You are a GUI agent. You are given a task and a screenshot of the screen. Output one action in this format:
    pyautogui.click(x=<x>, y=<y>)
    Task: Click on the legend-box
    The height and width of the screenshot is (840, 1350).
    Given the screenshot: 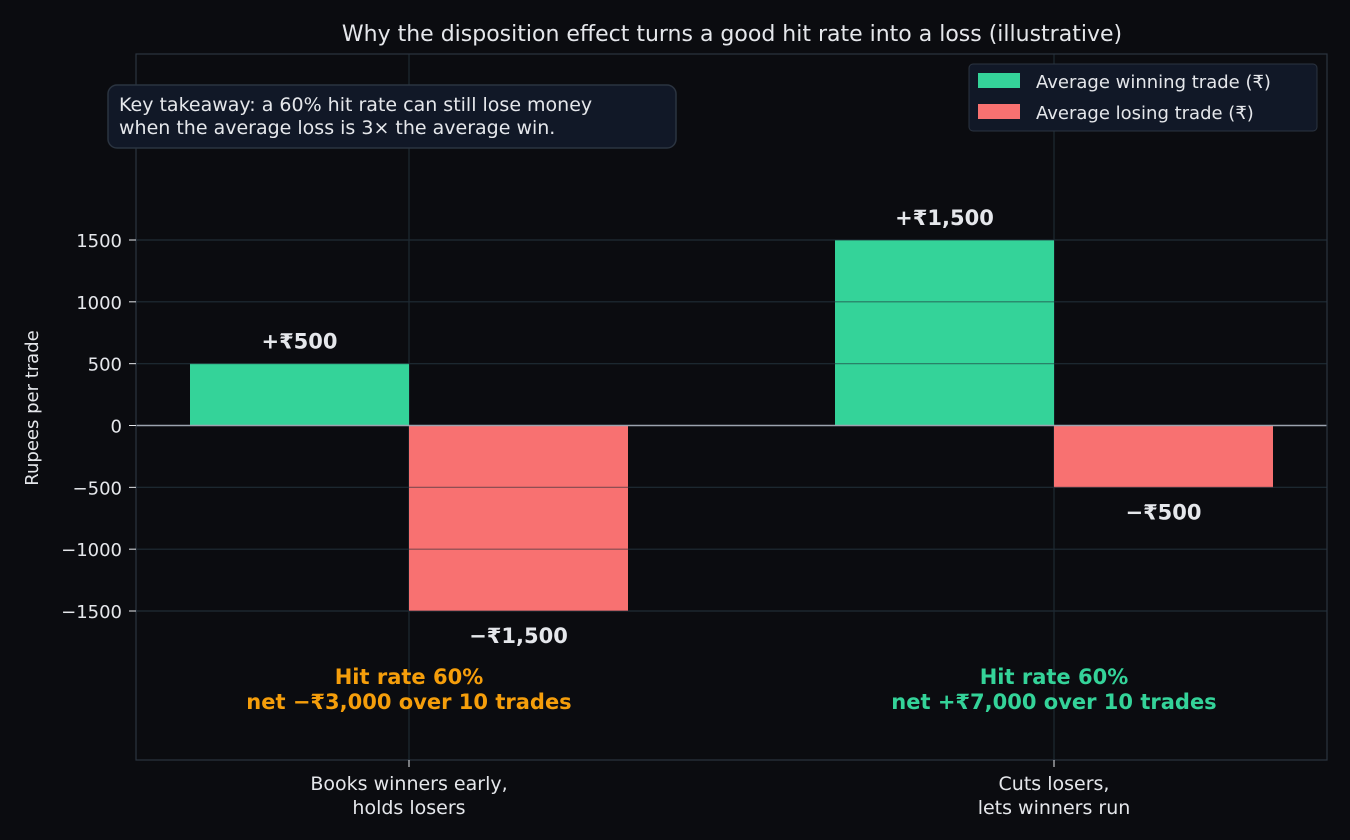 What is the action you would take?
    pyautogui.click(x=1143, y=97)
    